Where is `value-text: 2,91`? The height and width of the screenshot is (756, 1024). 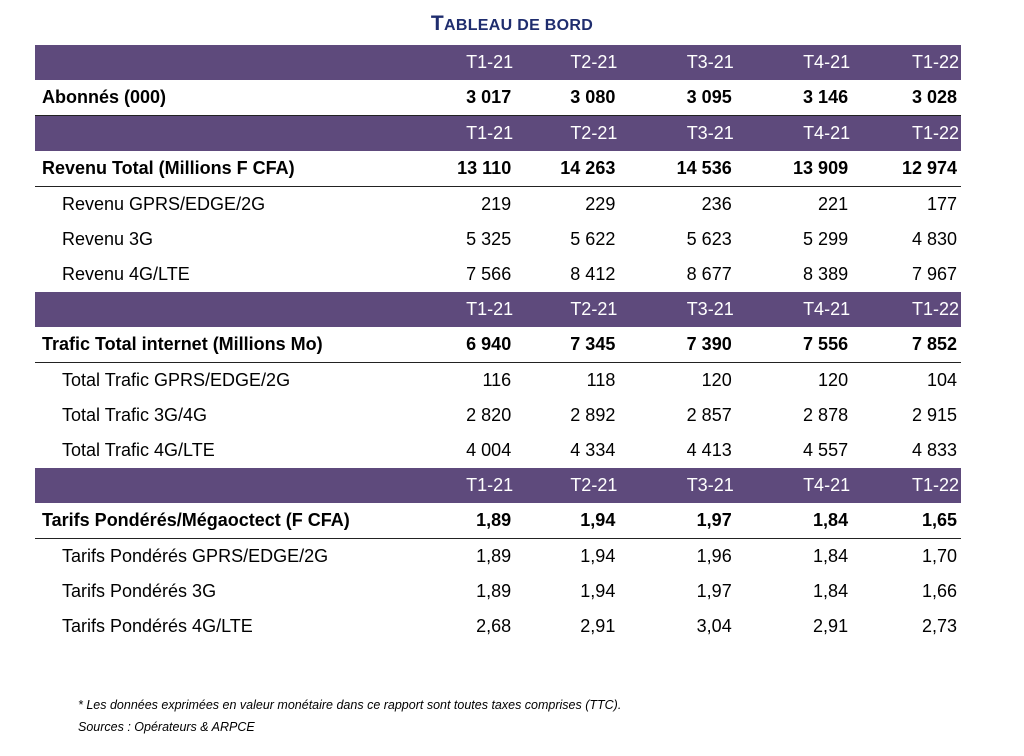 value-text: 2,91 is located at coordinates (598, 626).